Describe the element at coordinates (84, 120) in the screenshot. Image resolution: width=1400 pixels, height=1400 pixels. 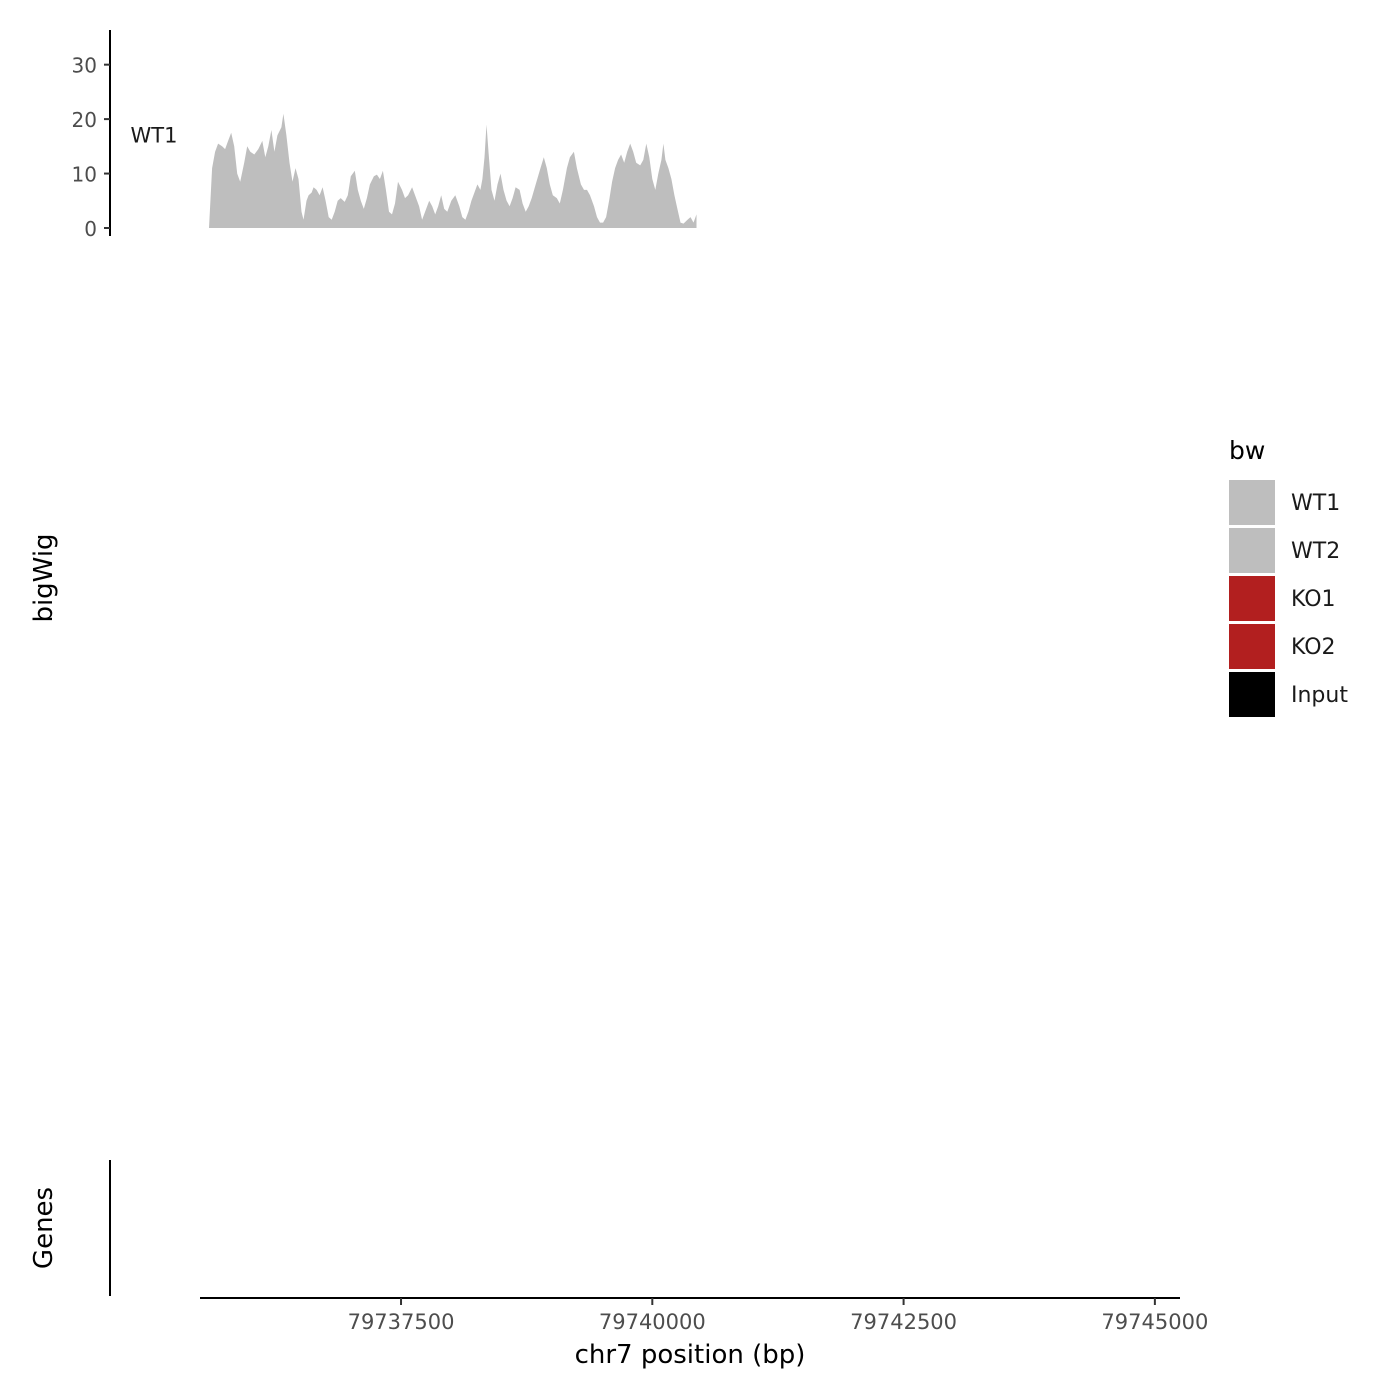
I see `y-tick-label: 20` at that location.